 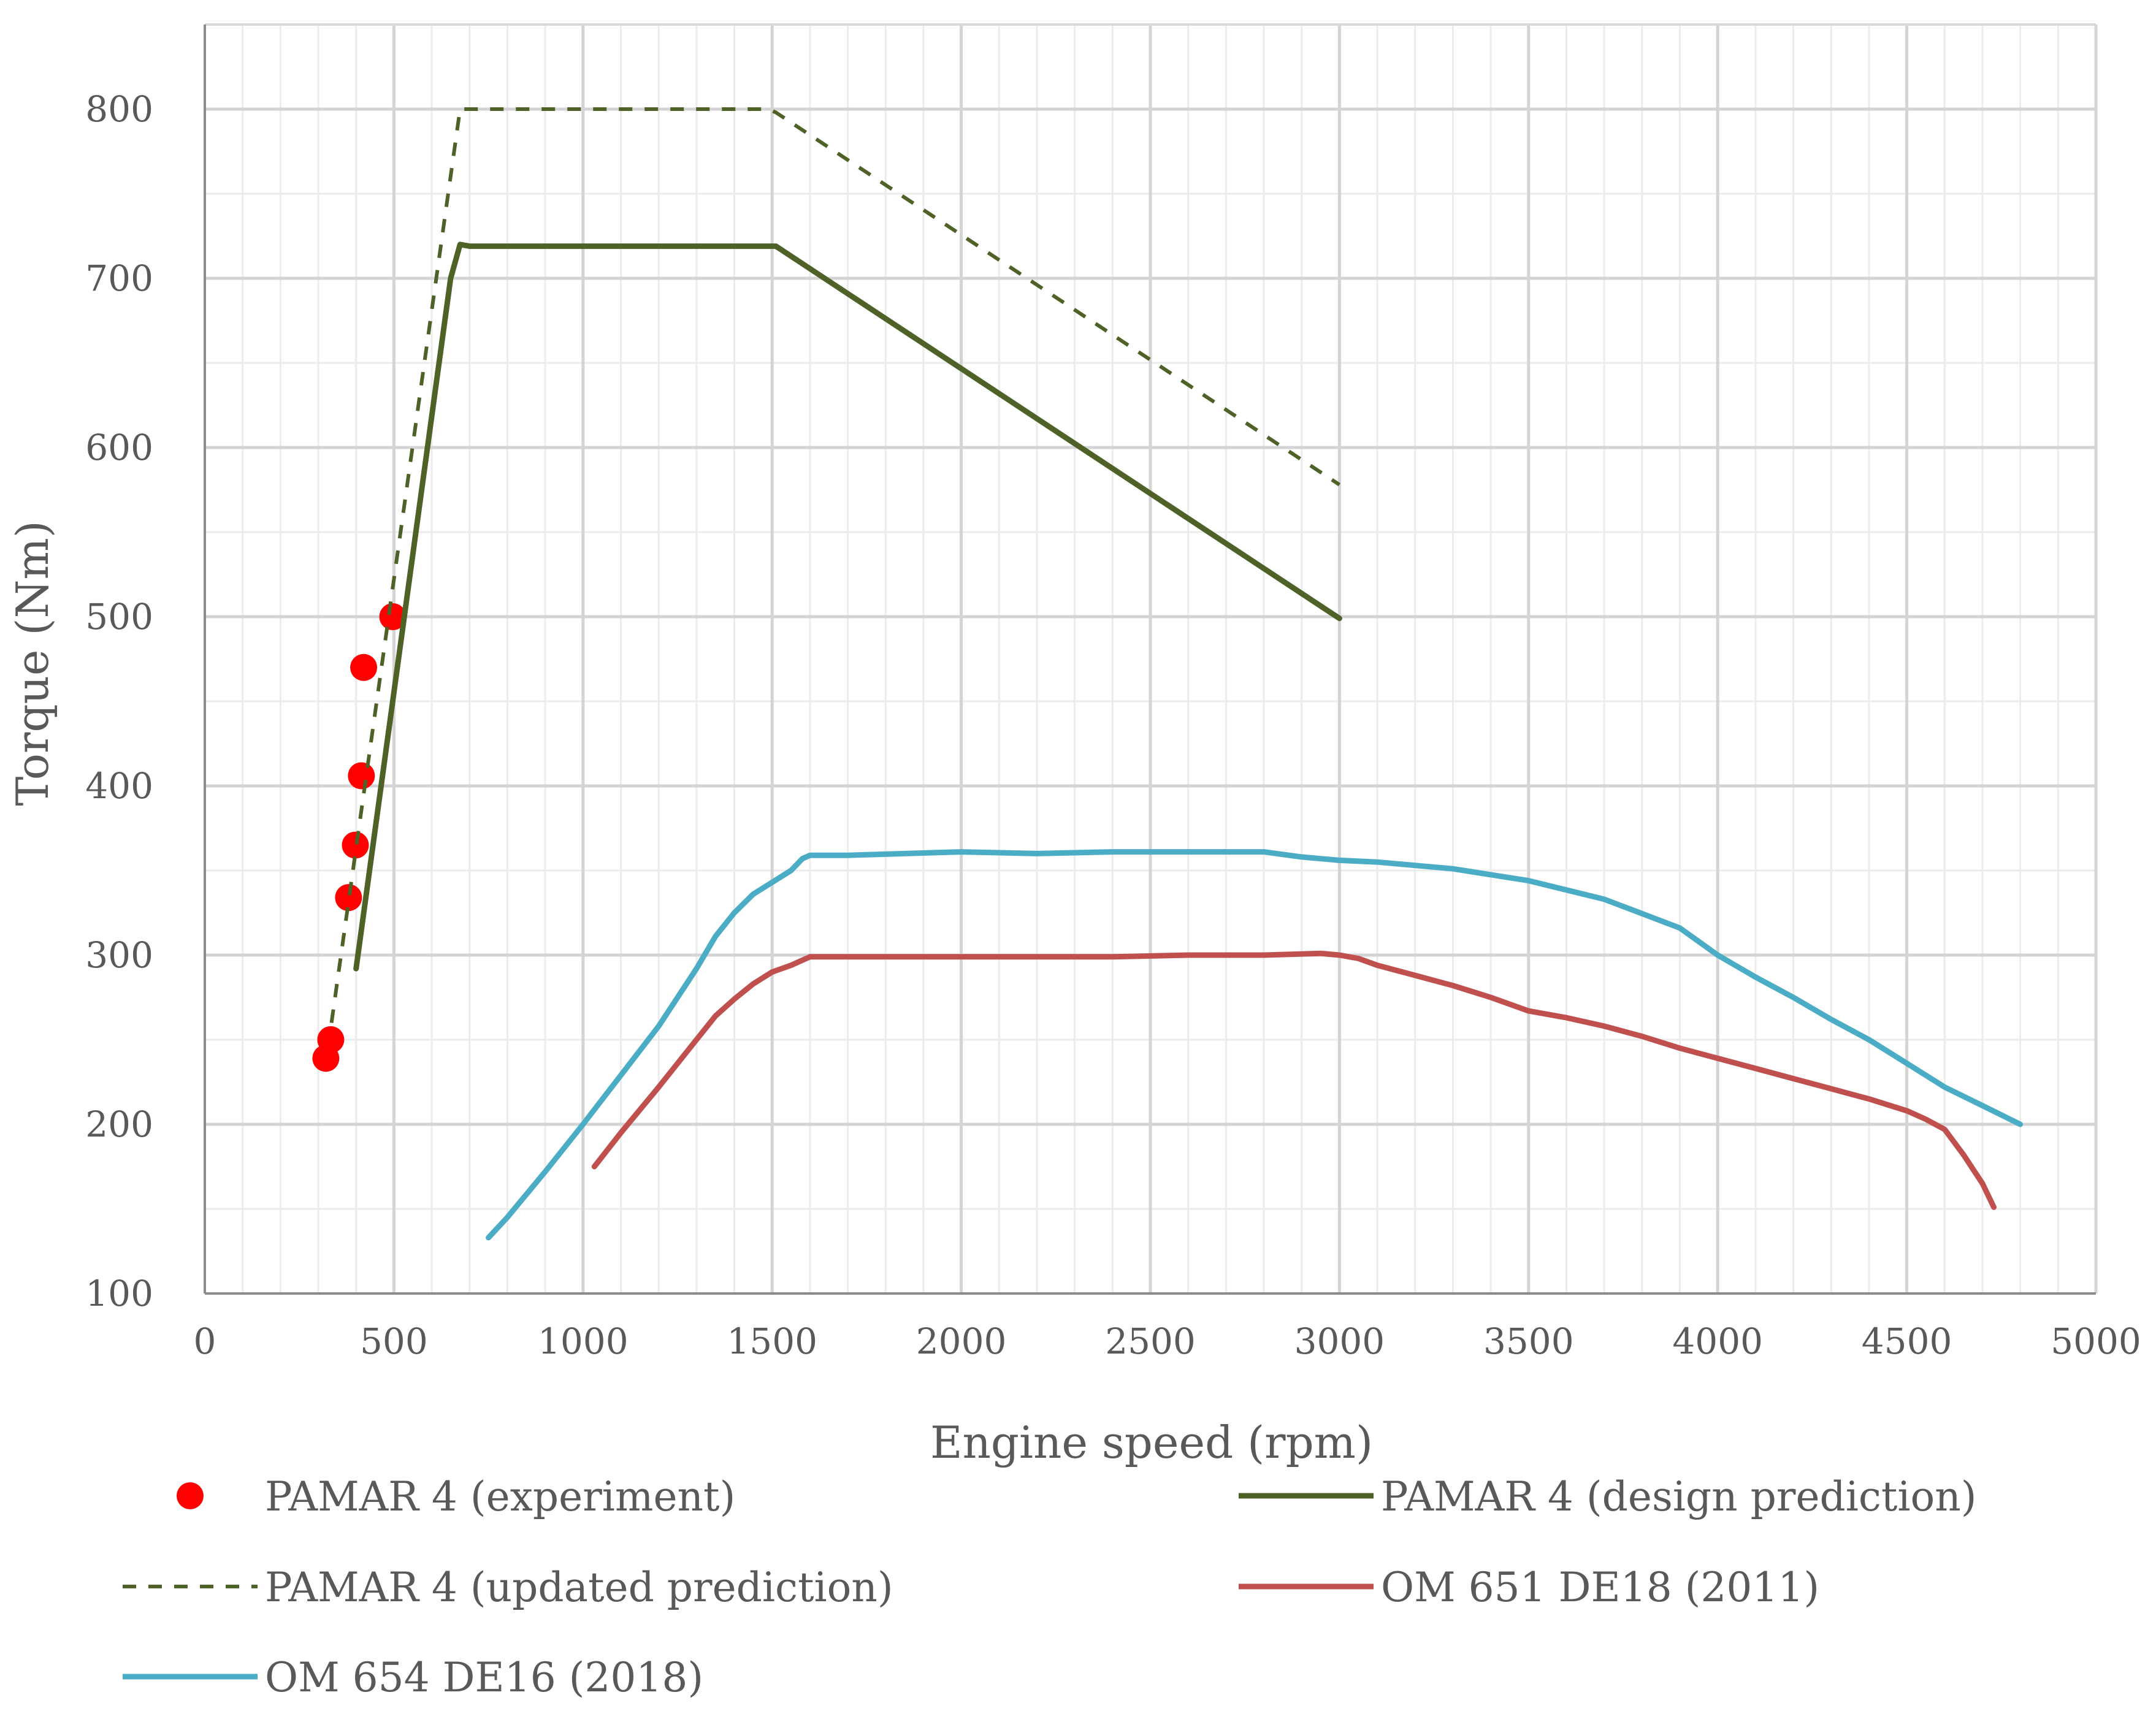 I want to click on series-line-om-651-de18-2011, so click(x=1294, y=1080).